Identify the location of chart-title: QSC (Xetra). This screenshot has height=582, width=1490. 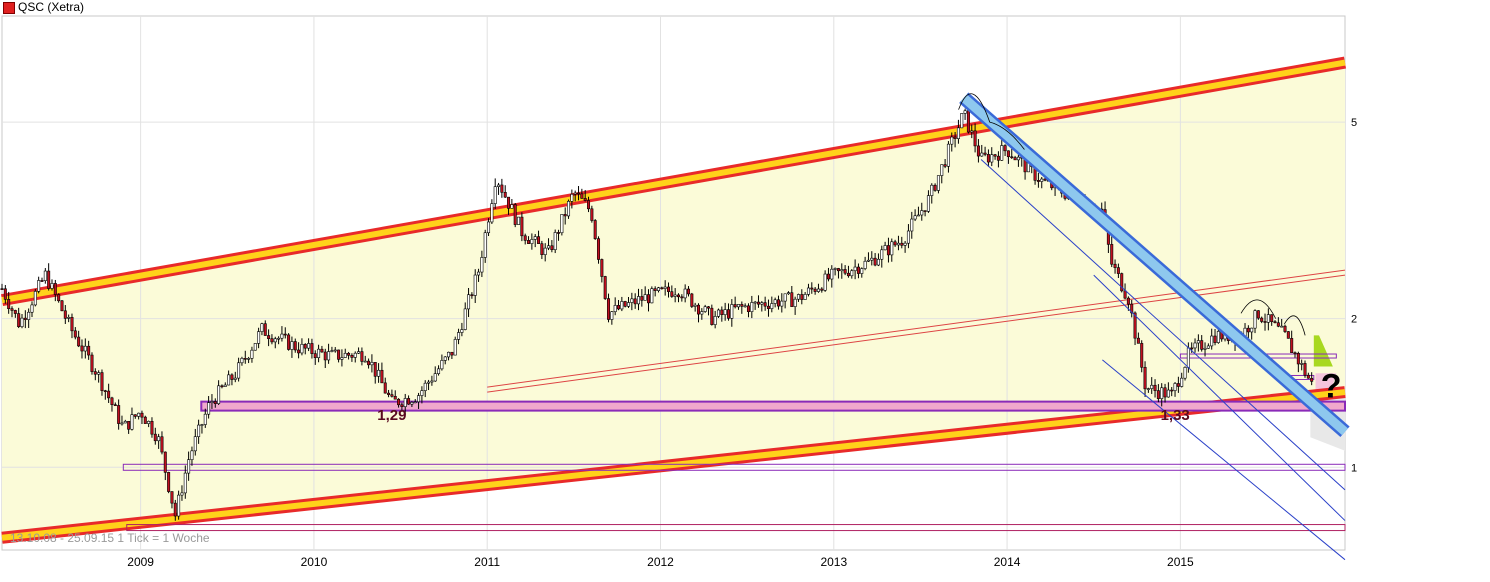
(51, 7).